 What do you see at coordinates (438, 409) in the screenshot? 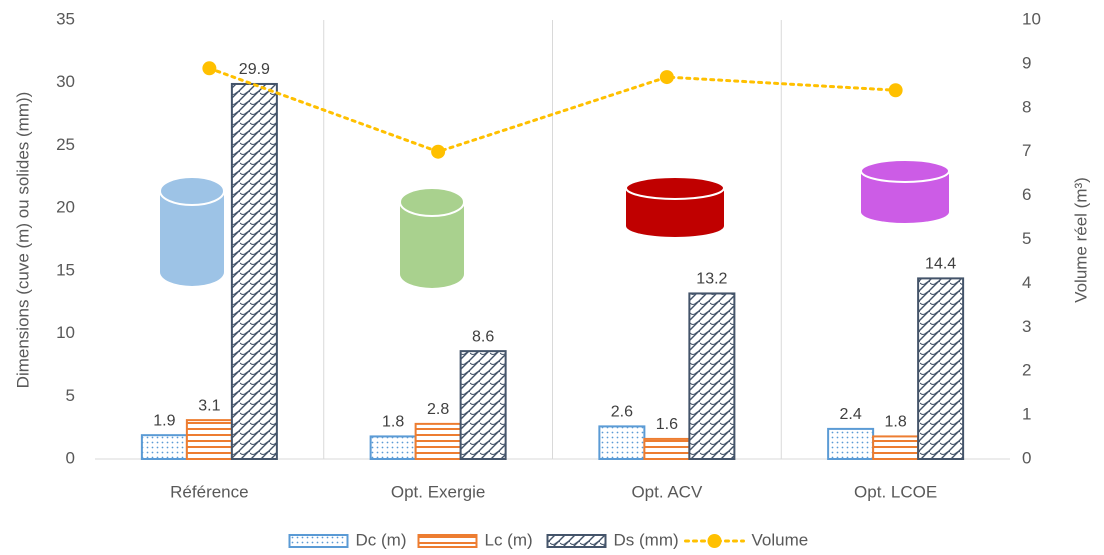
I see `data-label: 2.8` at bounding box center [438, 409].